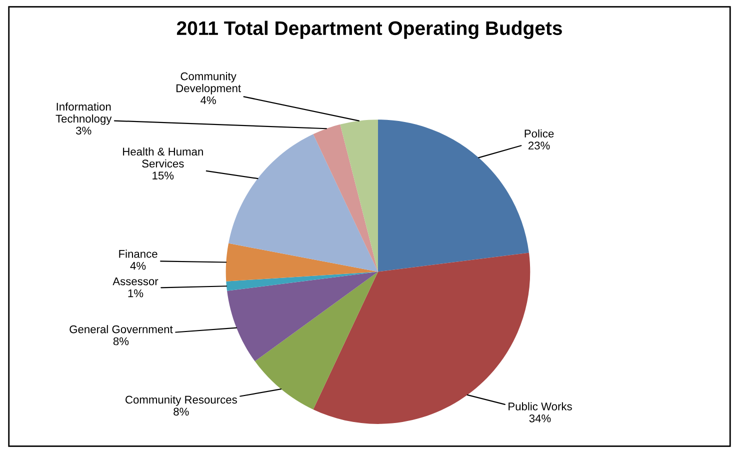 This screenshot has width=739, height=453. What do you see at coordinates (539, 146) in the screenshot?
I see `data-label: 23%` at bounding box center [539, 146].